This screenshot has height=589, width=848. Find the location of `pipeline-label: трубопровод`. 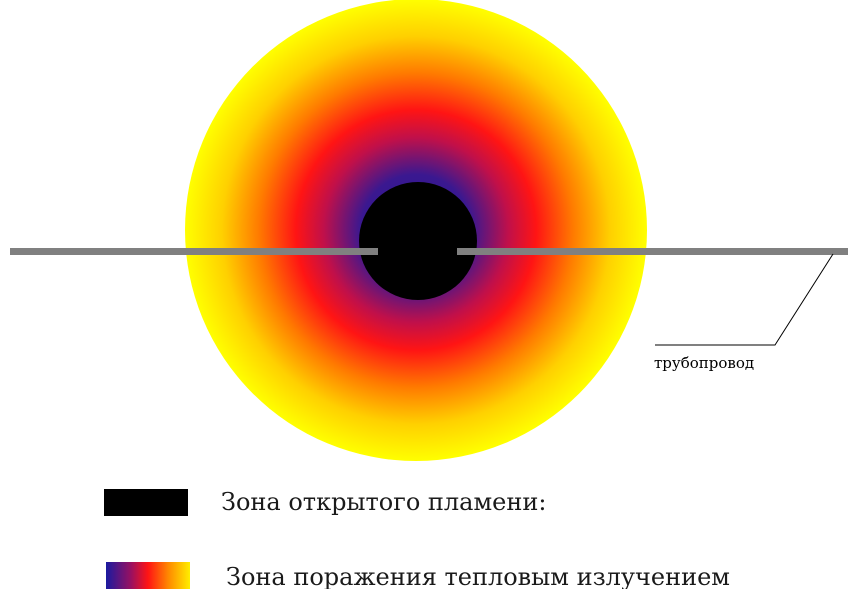

pipeline-label: трубопровод is located at coordinates (704, 363).